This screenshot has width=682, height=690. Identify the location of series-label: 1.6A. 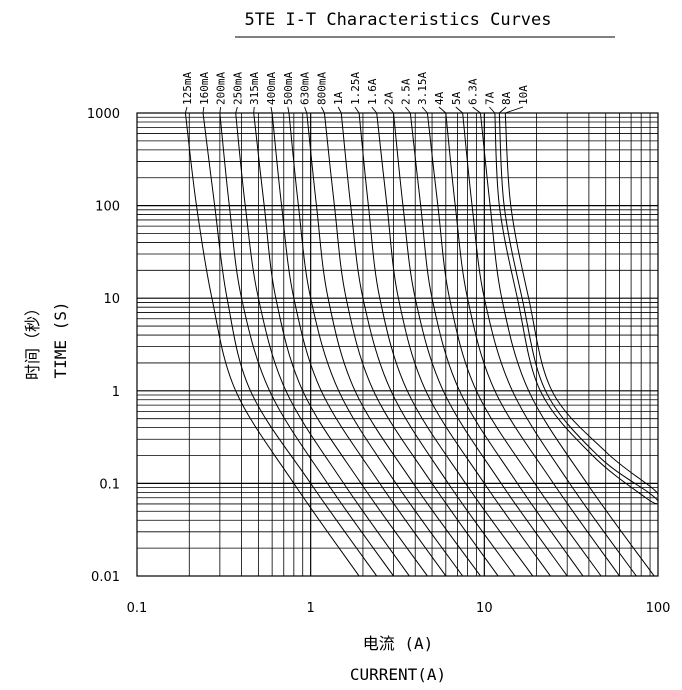
(372, 91).